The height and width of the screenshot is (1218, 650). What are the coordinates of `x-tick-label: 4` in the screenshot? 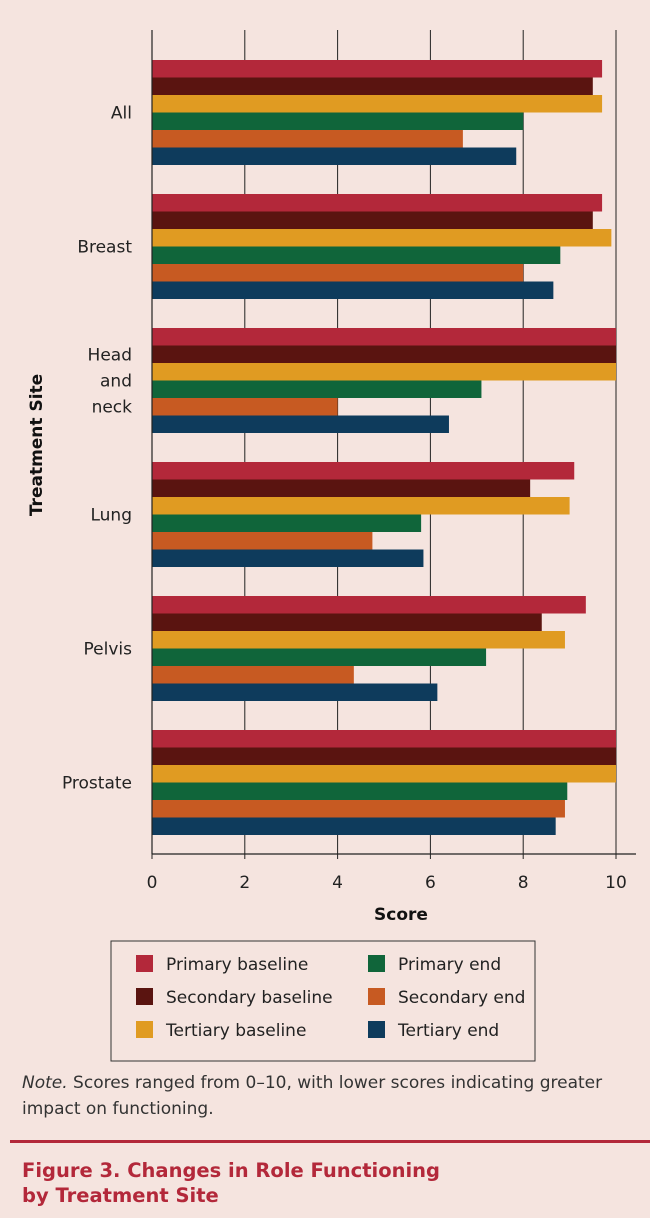 It's located at (337, 883).